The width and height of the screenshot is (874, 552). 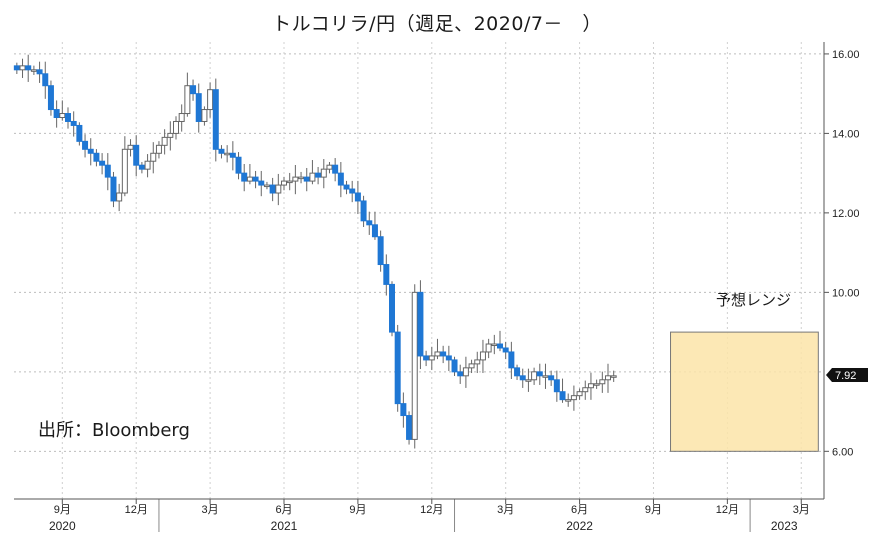 What do you see at coordinates (579, 526) in the screenshot?
I see `year-label: 2022` at bounding box center [579, 526].